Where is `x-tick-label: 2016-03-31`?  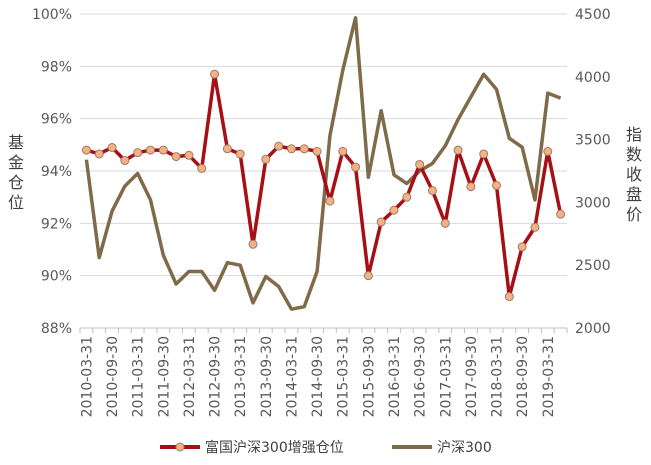
x-tick-label: 2016-03-31 is located at coordinates (395, 376).